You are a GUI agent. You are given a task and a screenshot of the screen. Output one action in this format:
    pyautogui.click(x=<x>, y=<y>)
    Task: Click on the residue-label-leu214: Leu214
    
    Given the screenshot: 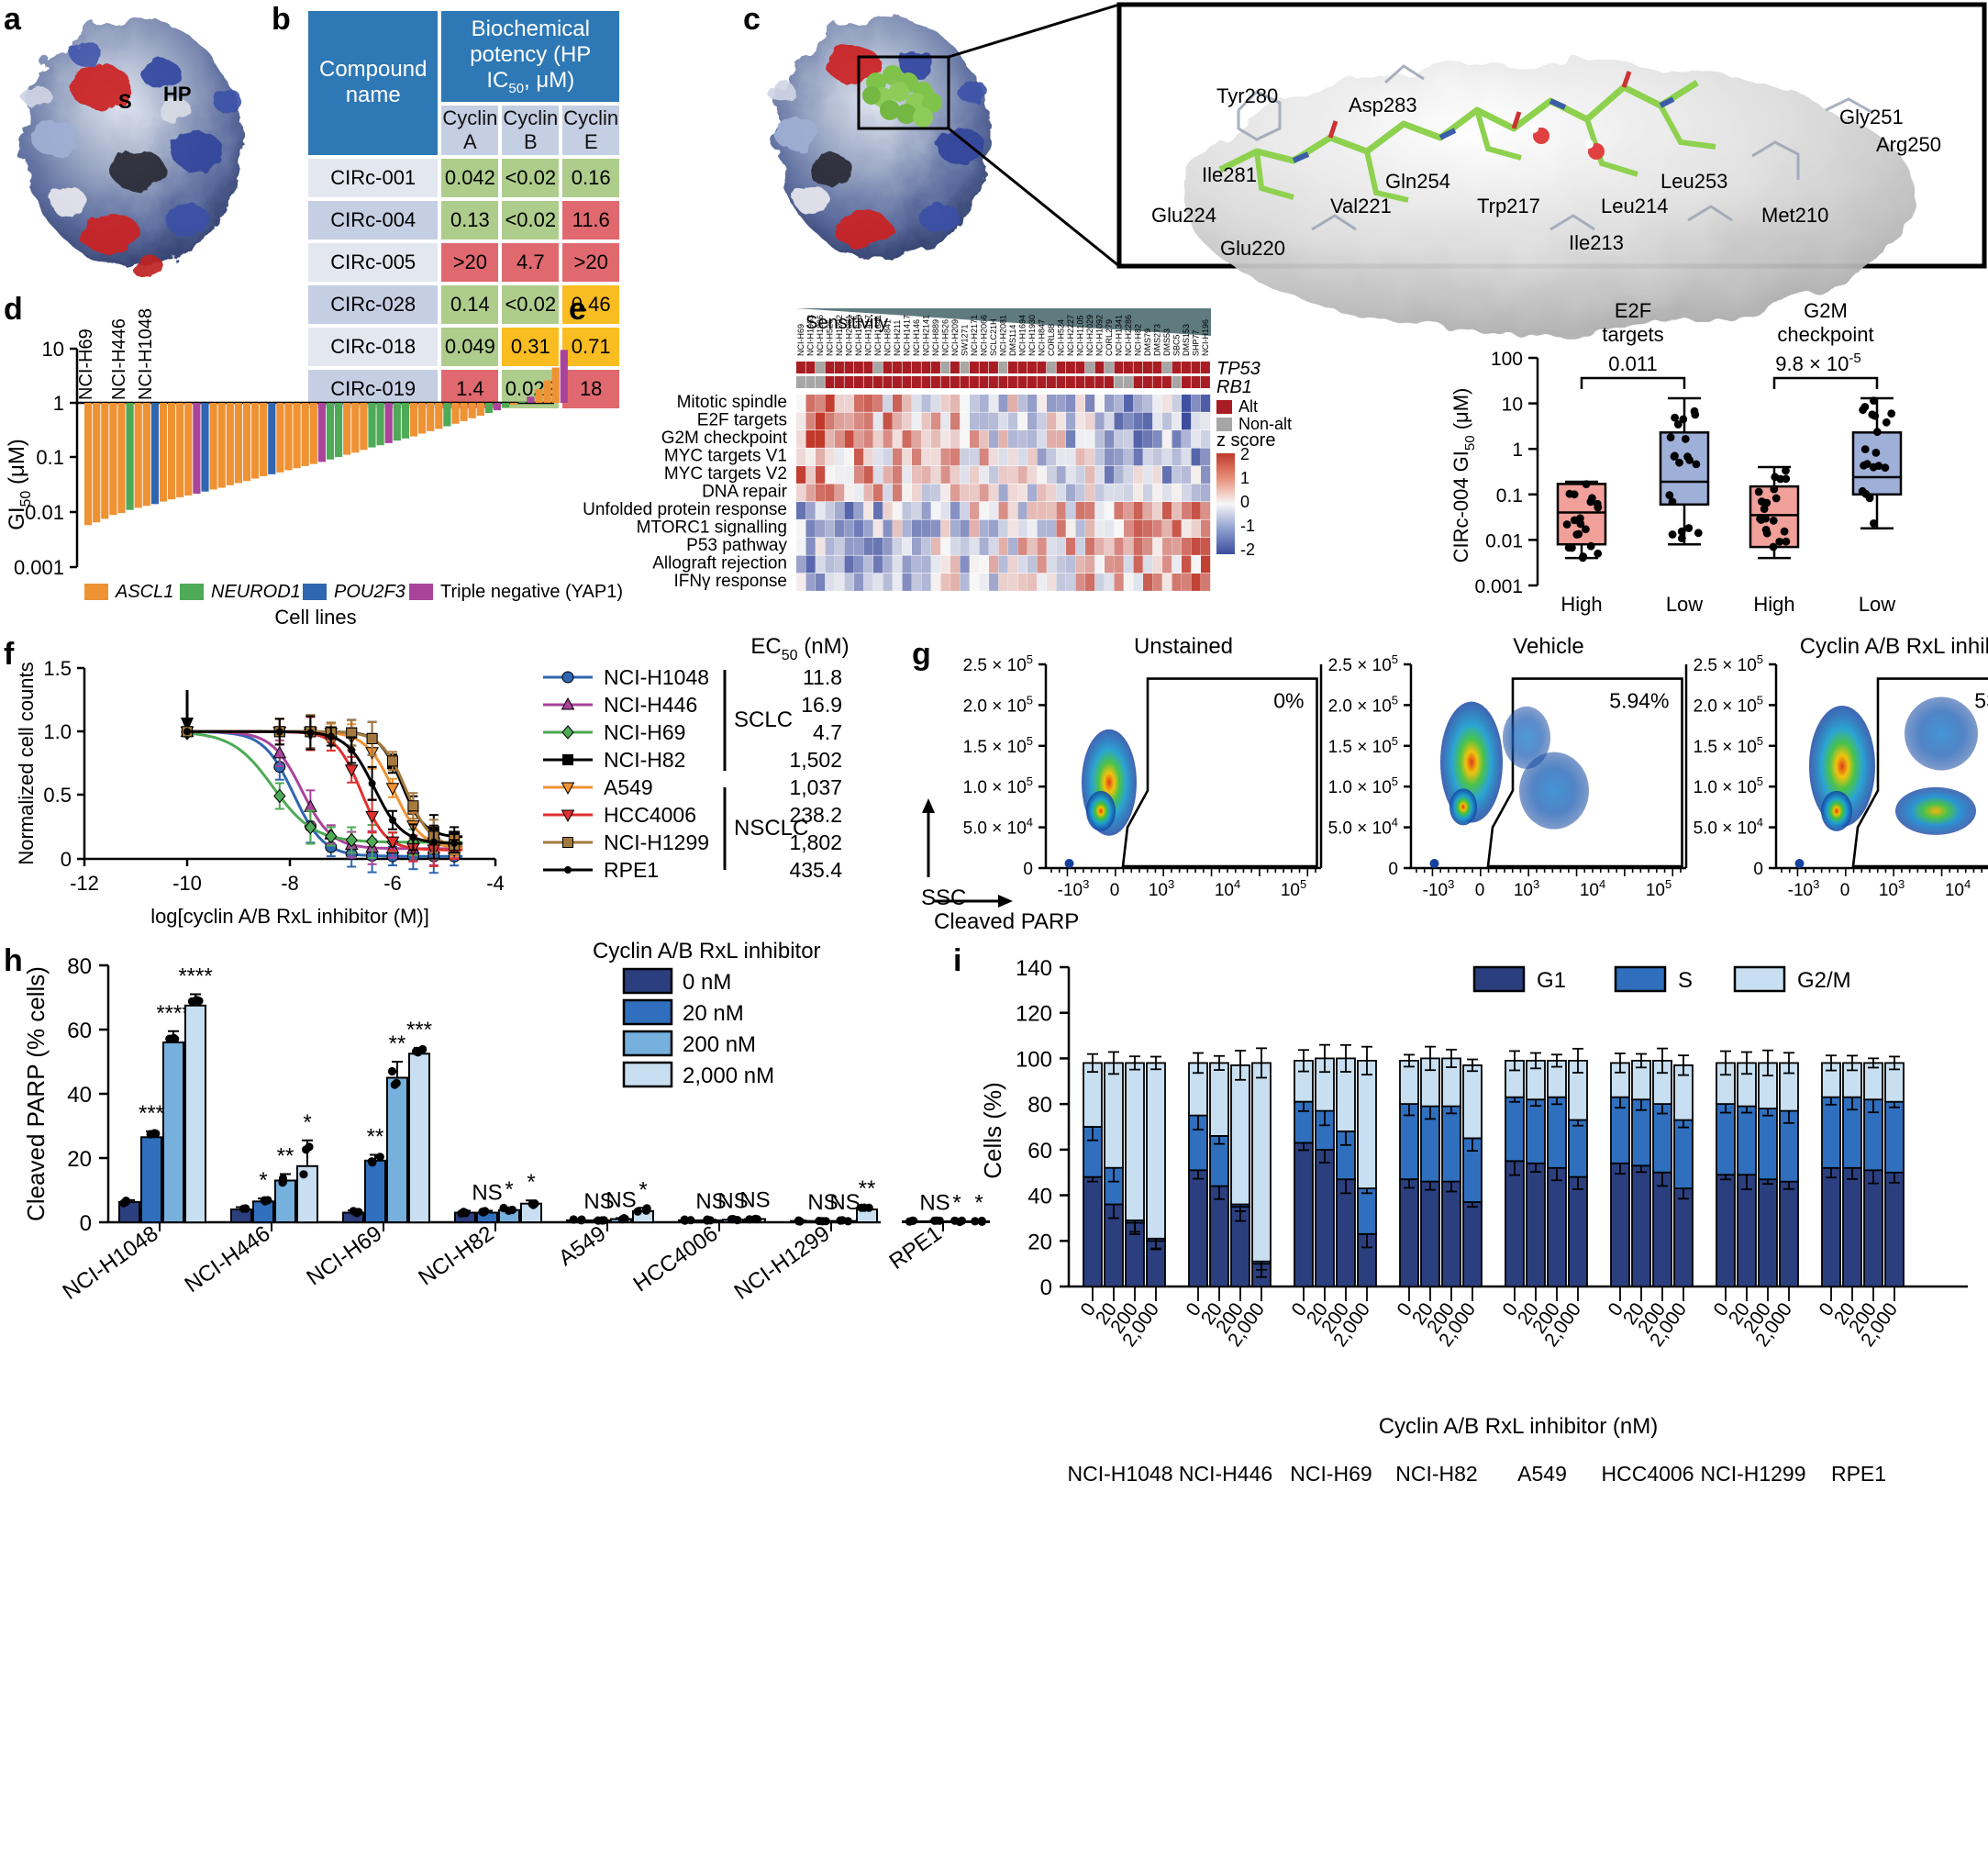 What is the action you would take?
    pyautogui.click(x=1634, y=206)
    